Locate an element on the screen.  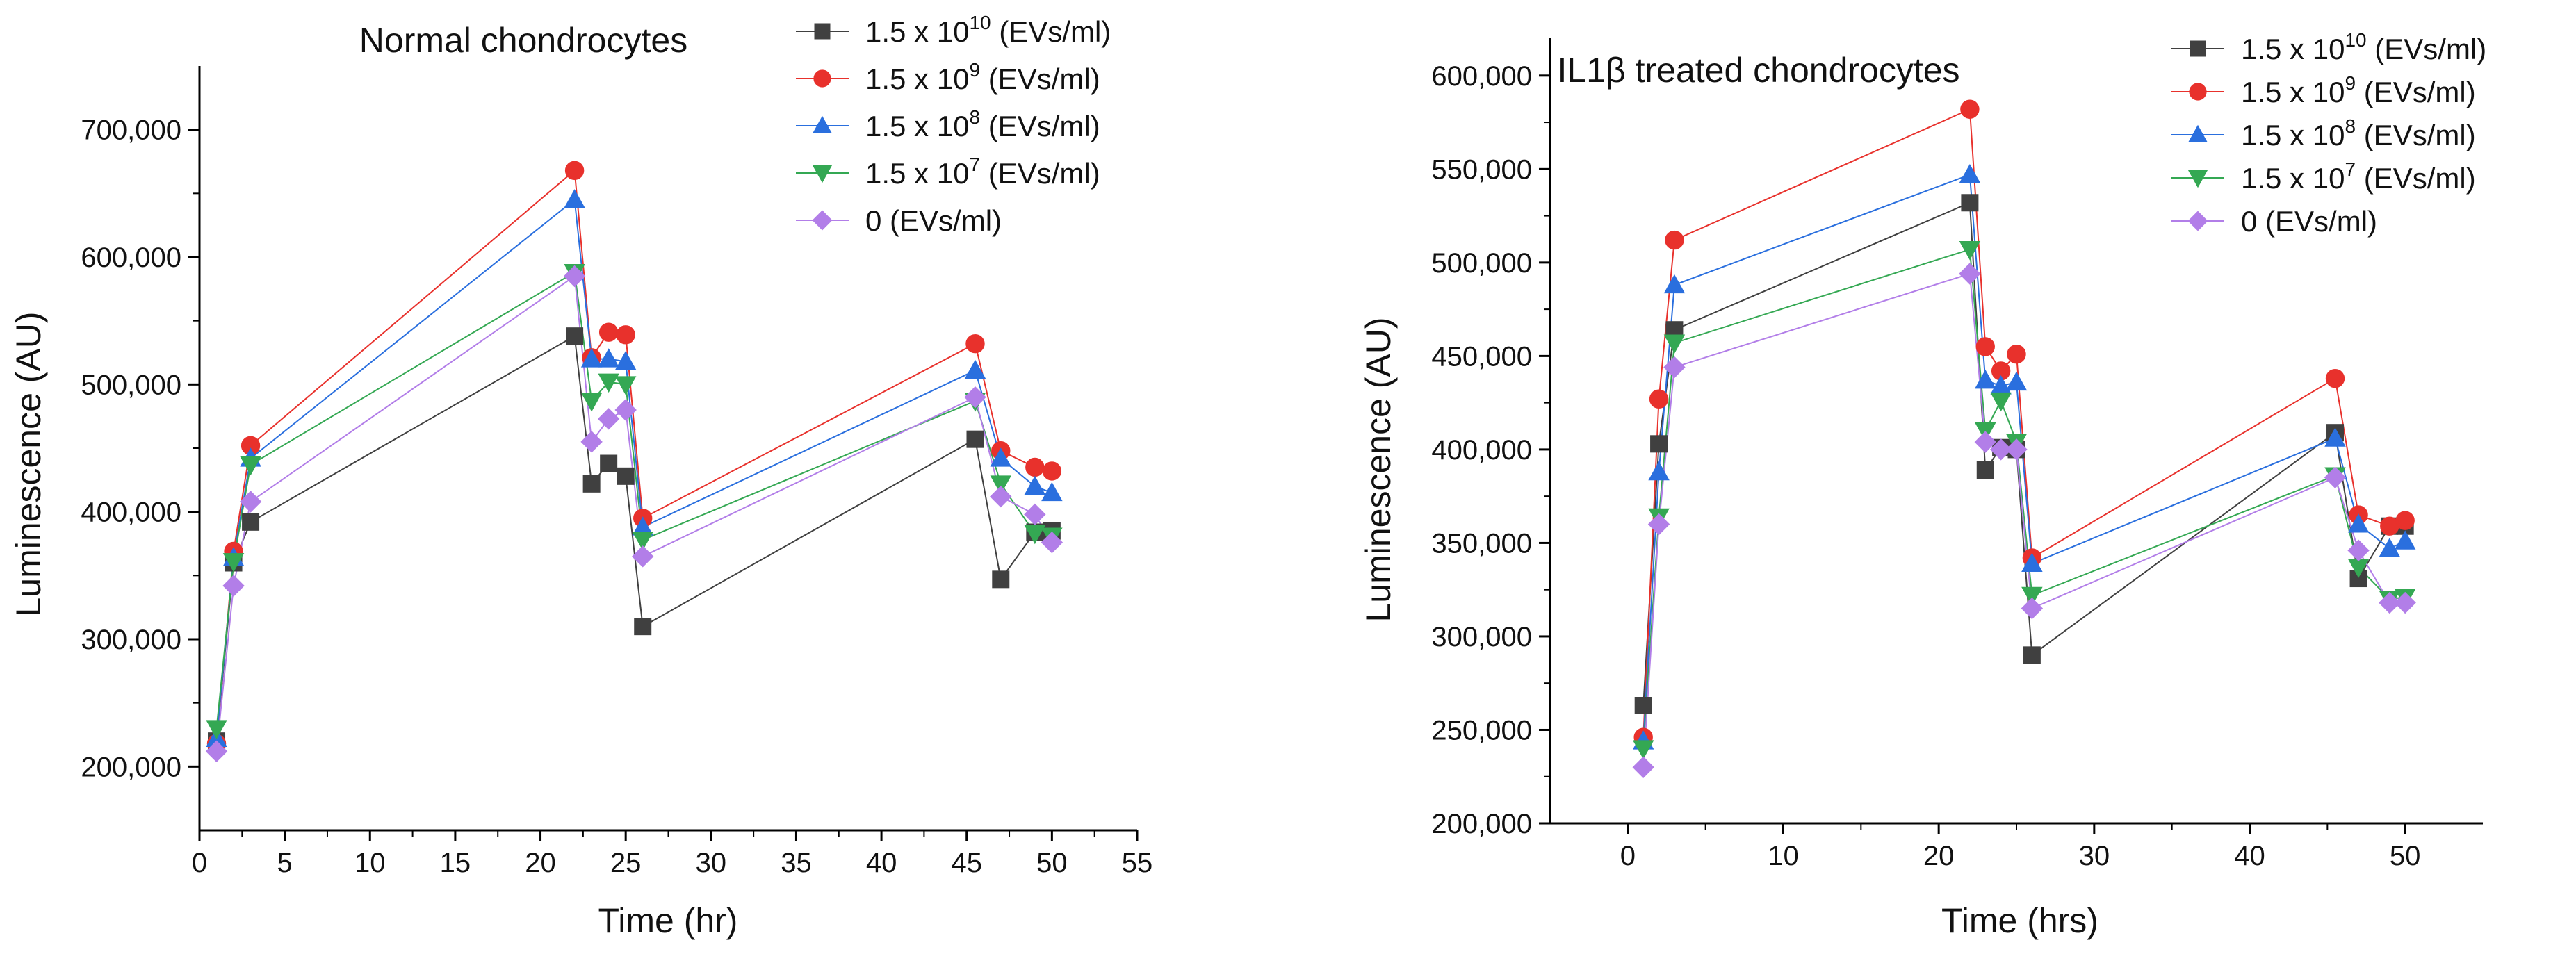
x-tick-label: 15 is located at coordinates (456, 863).